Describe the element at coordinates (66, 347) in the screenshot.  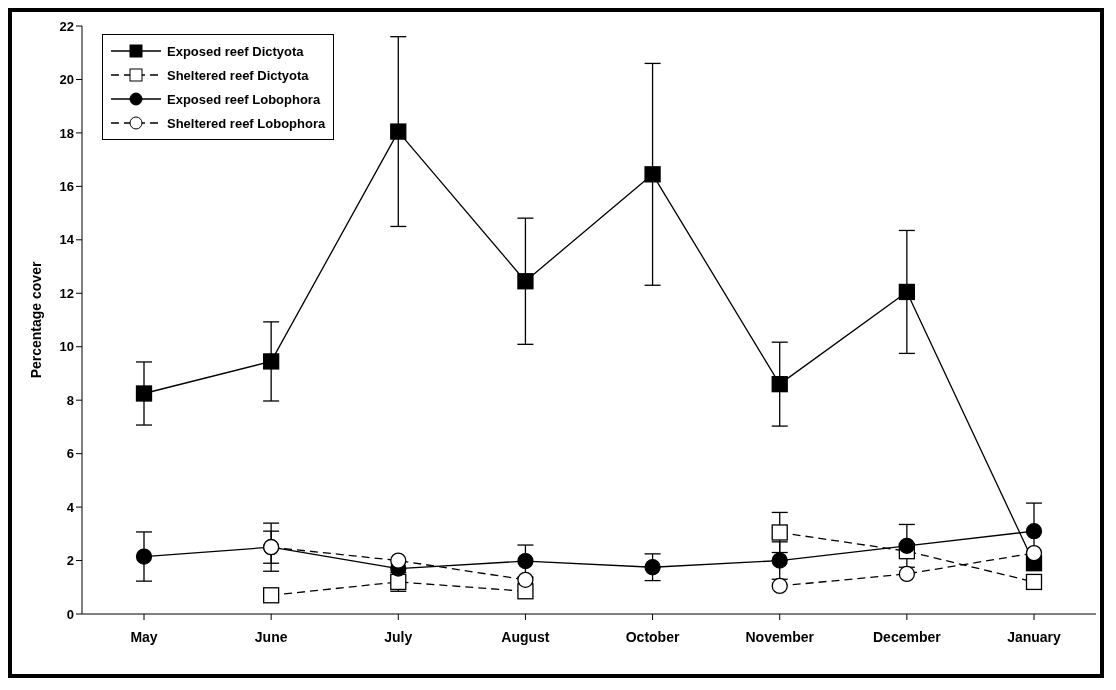
I see `y-tick-label: 10` at that location.